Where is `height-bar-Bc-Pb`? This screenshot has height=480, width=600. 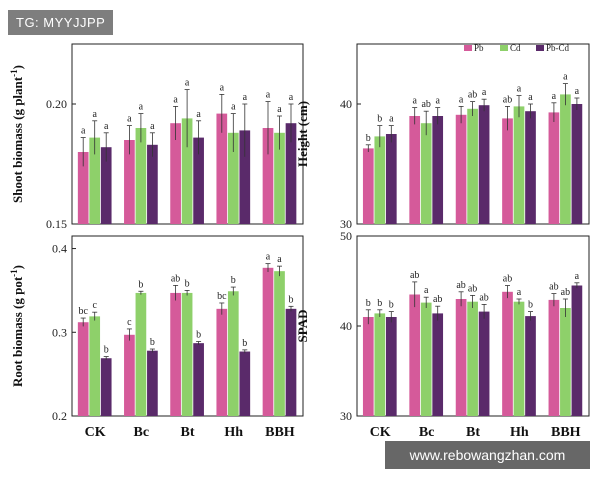
height-bar-Bc-Pb is located at coordinates (415, 170).